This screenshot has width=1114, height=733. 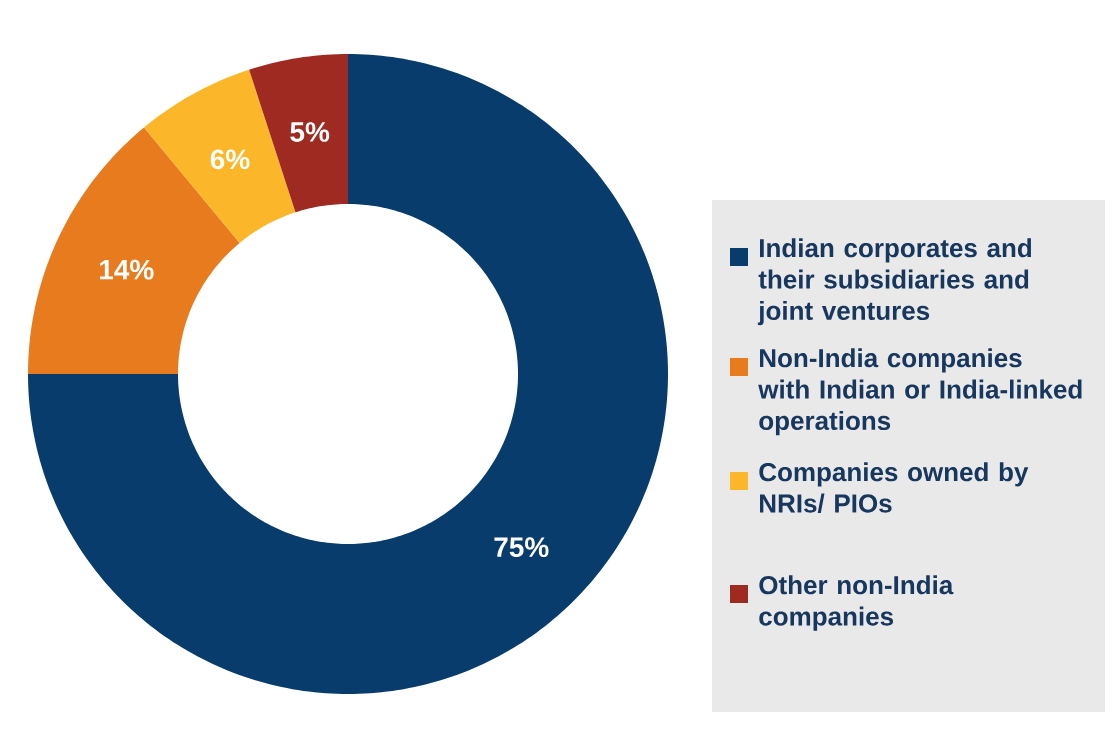 What do you see at coordinates (230, 159) in the screenshot?
I see `data-label: 6%` at bounding box center [230, 159].